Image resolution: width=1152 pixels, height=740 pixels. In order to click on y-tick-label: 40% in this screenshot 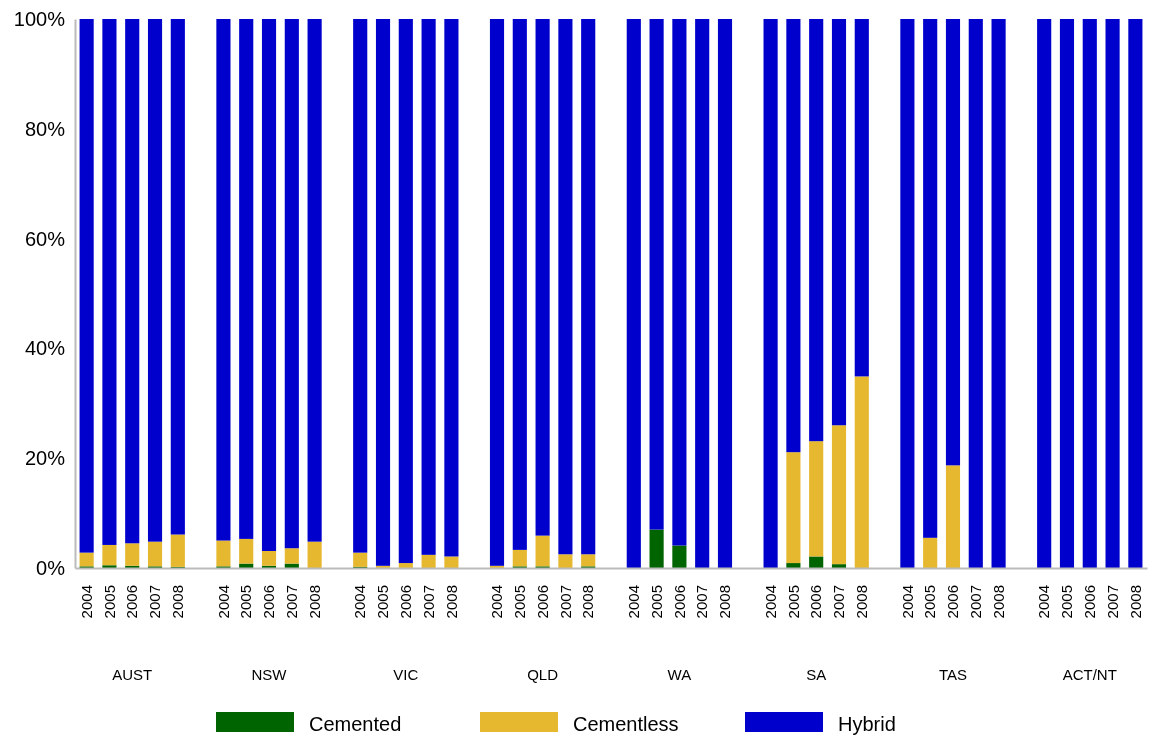, I will do `click(45, 348)`.